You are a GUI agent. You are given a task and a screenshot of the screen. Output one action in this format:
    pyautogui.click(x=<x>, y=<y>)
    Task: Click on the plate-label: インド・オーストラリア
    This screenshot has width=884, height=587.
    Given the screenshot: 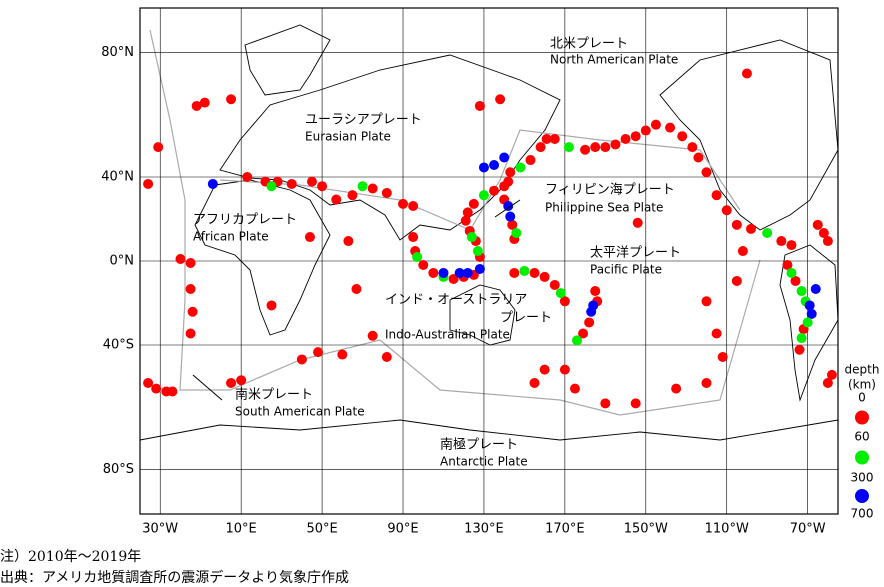 What is the action you would take?
    pyautogui.click(x=456, y=300)
    